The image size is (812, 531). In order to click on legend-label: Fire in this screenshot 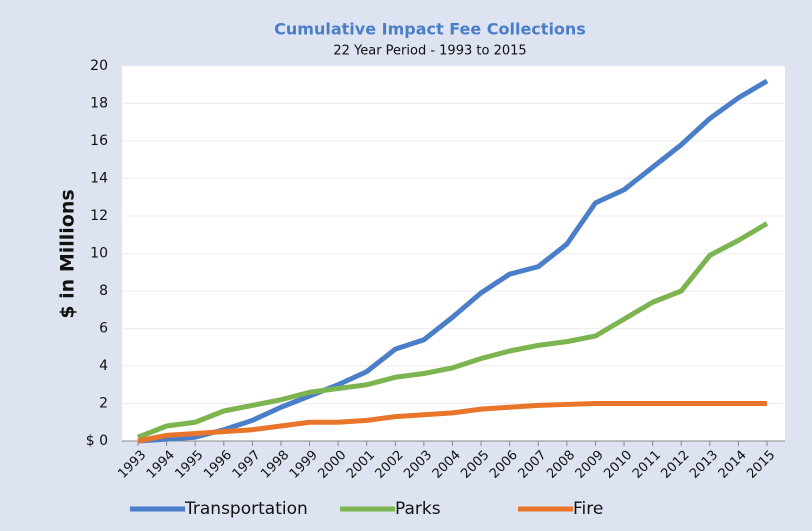, I will do `click(588, 509)`.